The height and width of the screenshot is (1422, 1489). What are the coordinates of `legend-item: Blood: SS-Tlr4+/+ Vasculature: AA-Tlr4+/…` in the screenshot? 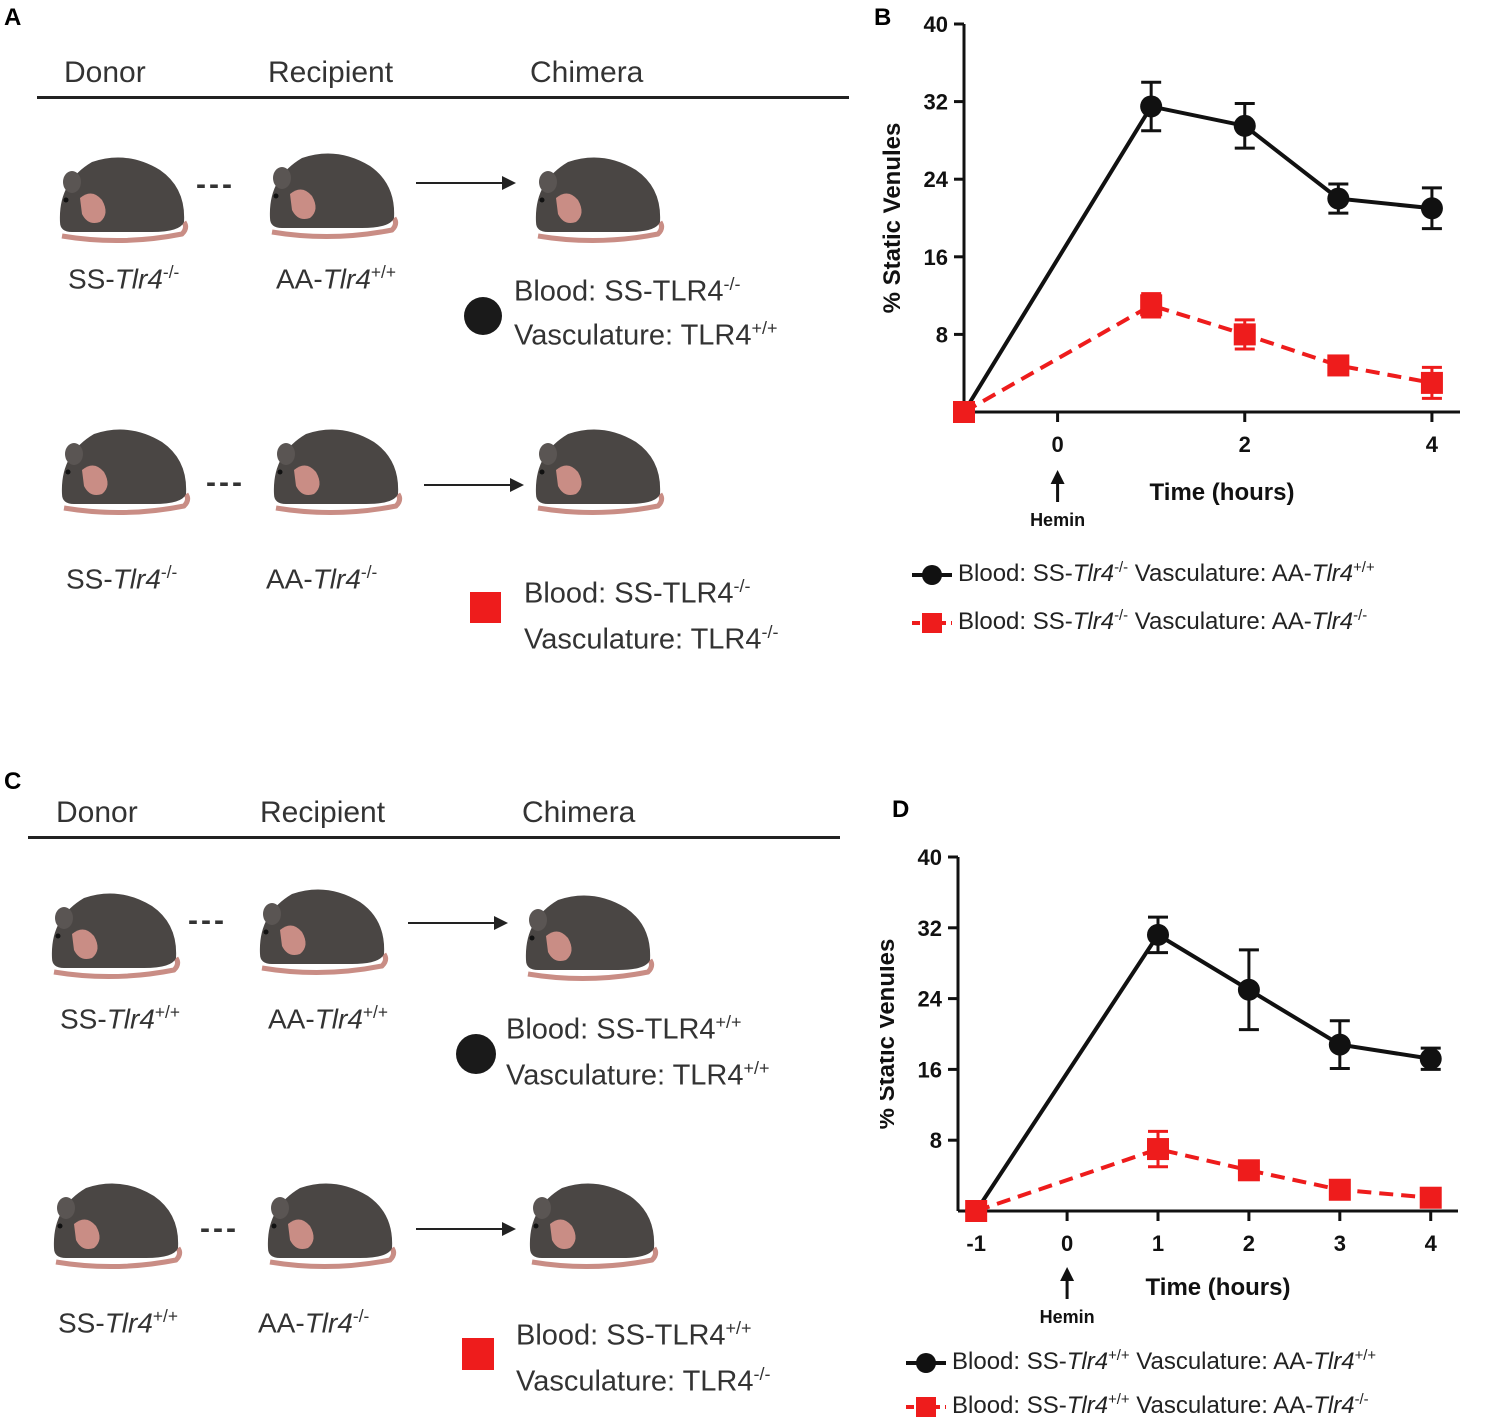 It's located at (1141, 1362).